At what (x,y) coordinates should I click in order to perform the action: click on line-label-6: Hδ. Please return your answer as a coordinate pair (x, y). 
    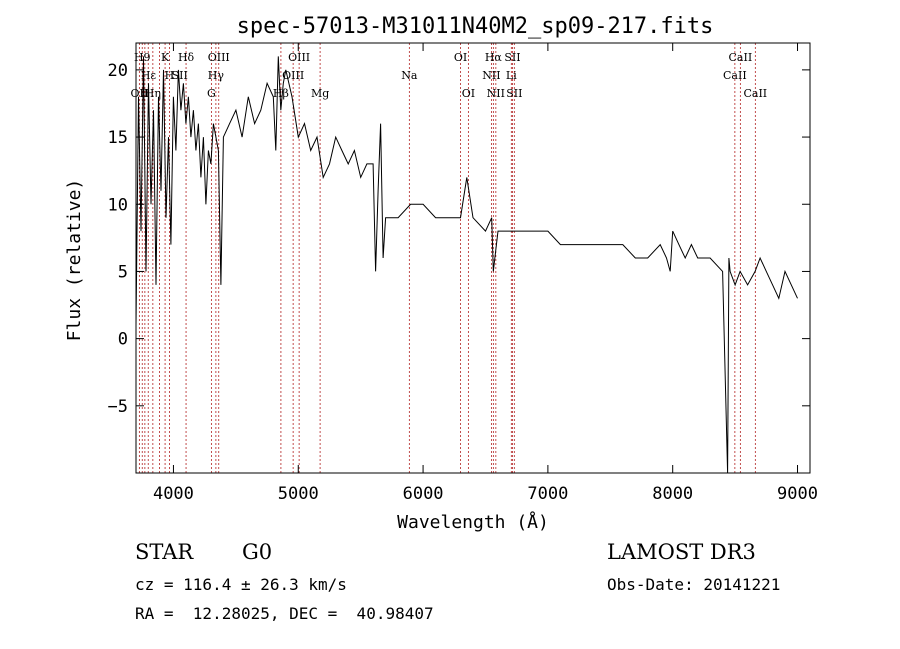
    Looking at the image, I should click on (186, 57).